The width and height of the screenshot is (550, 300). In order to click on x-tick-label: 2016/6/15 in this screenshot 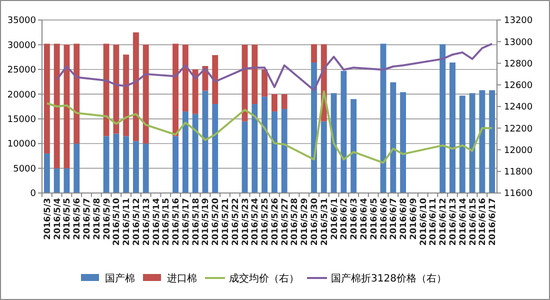, I will do `click(473, 222)`.